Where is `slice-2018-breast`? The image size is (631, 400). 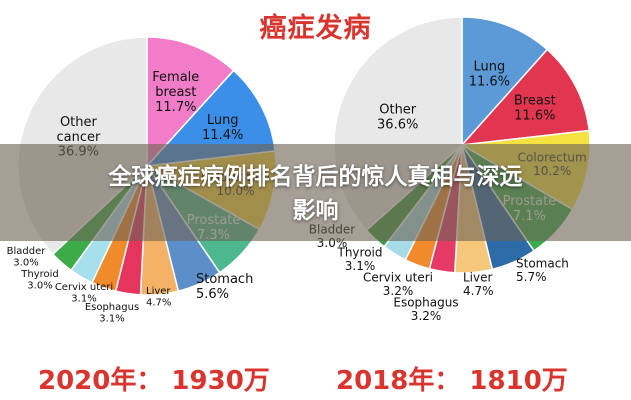 slice-2018-breast is located at coordinates (525, 97).